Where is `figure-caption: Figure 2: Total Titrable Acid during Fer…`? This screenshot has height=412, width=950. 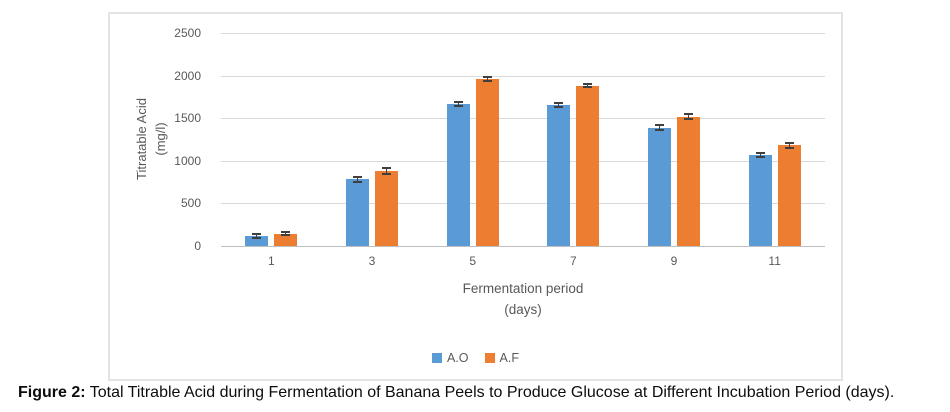 figure-caption: Figure 2: Total Titrable Acid during Fer… is located at coordinates (478, 393).